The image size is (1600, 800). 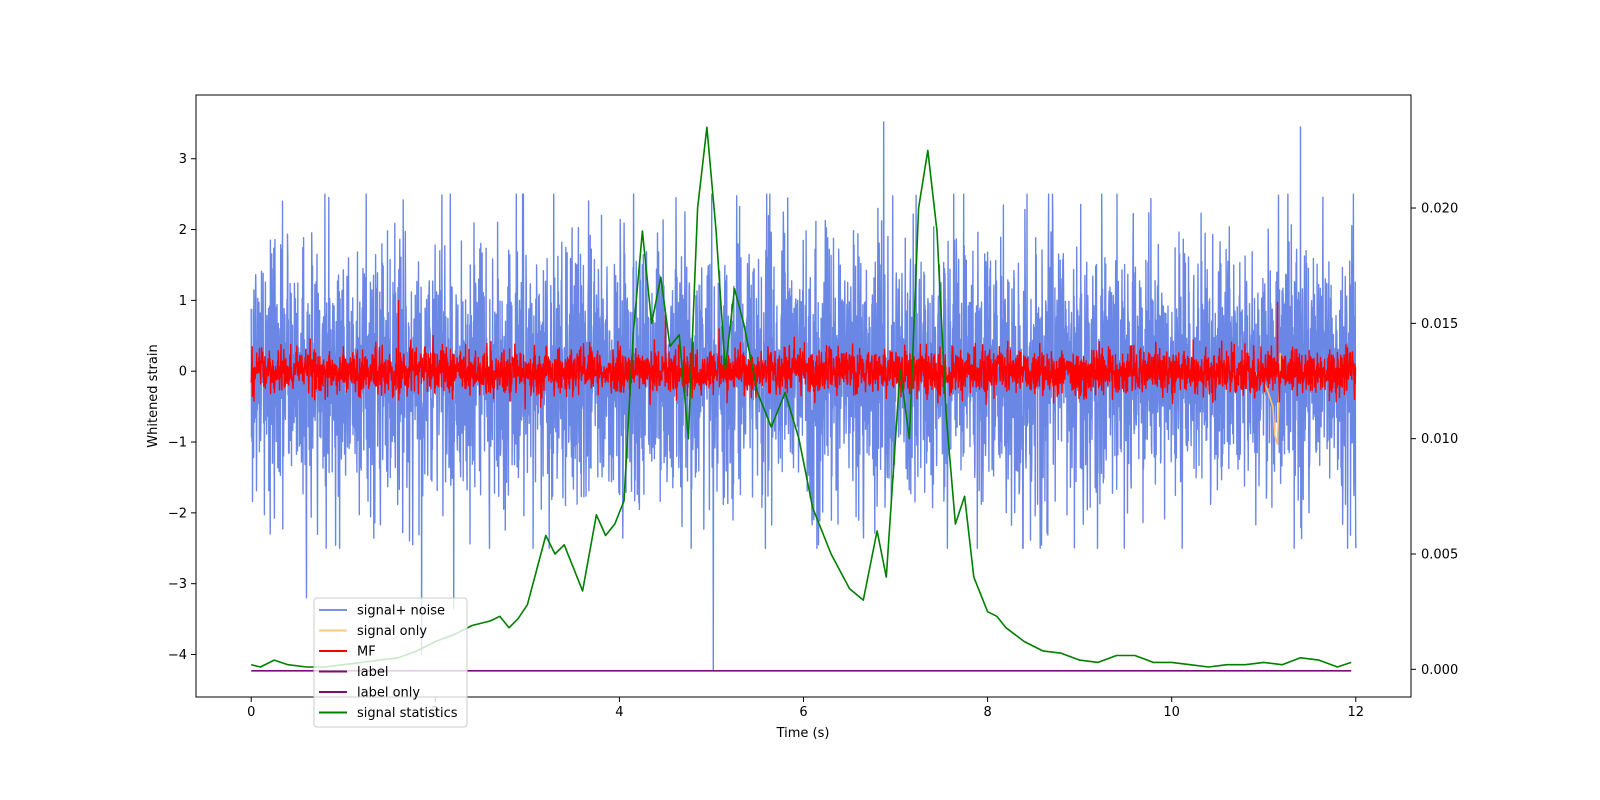 What do you see at coordinates (177, 513) in the screenshot?
I see `y-tick-label: −2` at bounding box center [177, 513].